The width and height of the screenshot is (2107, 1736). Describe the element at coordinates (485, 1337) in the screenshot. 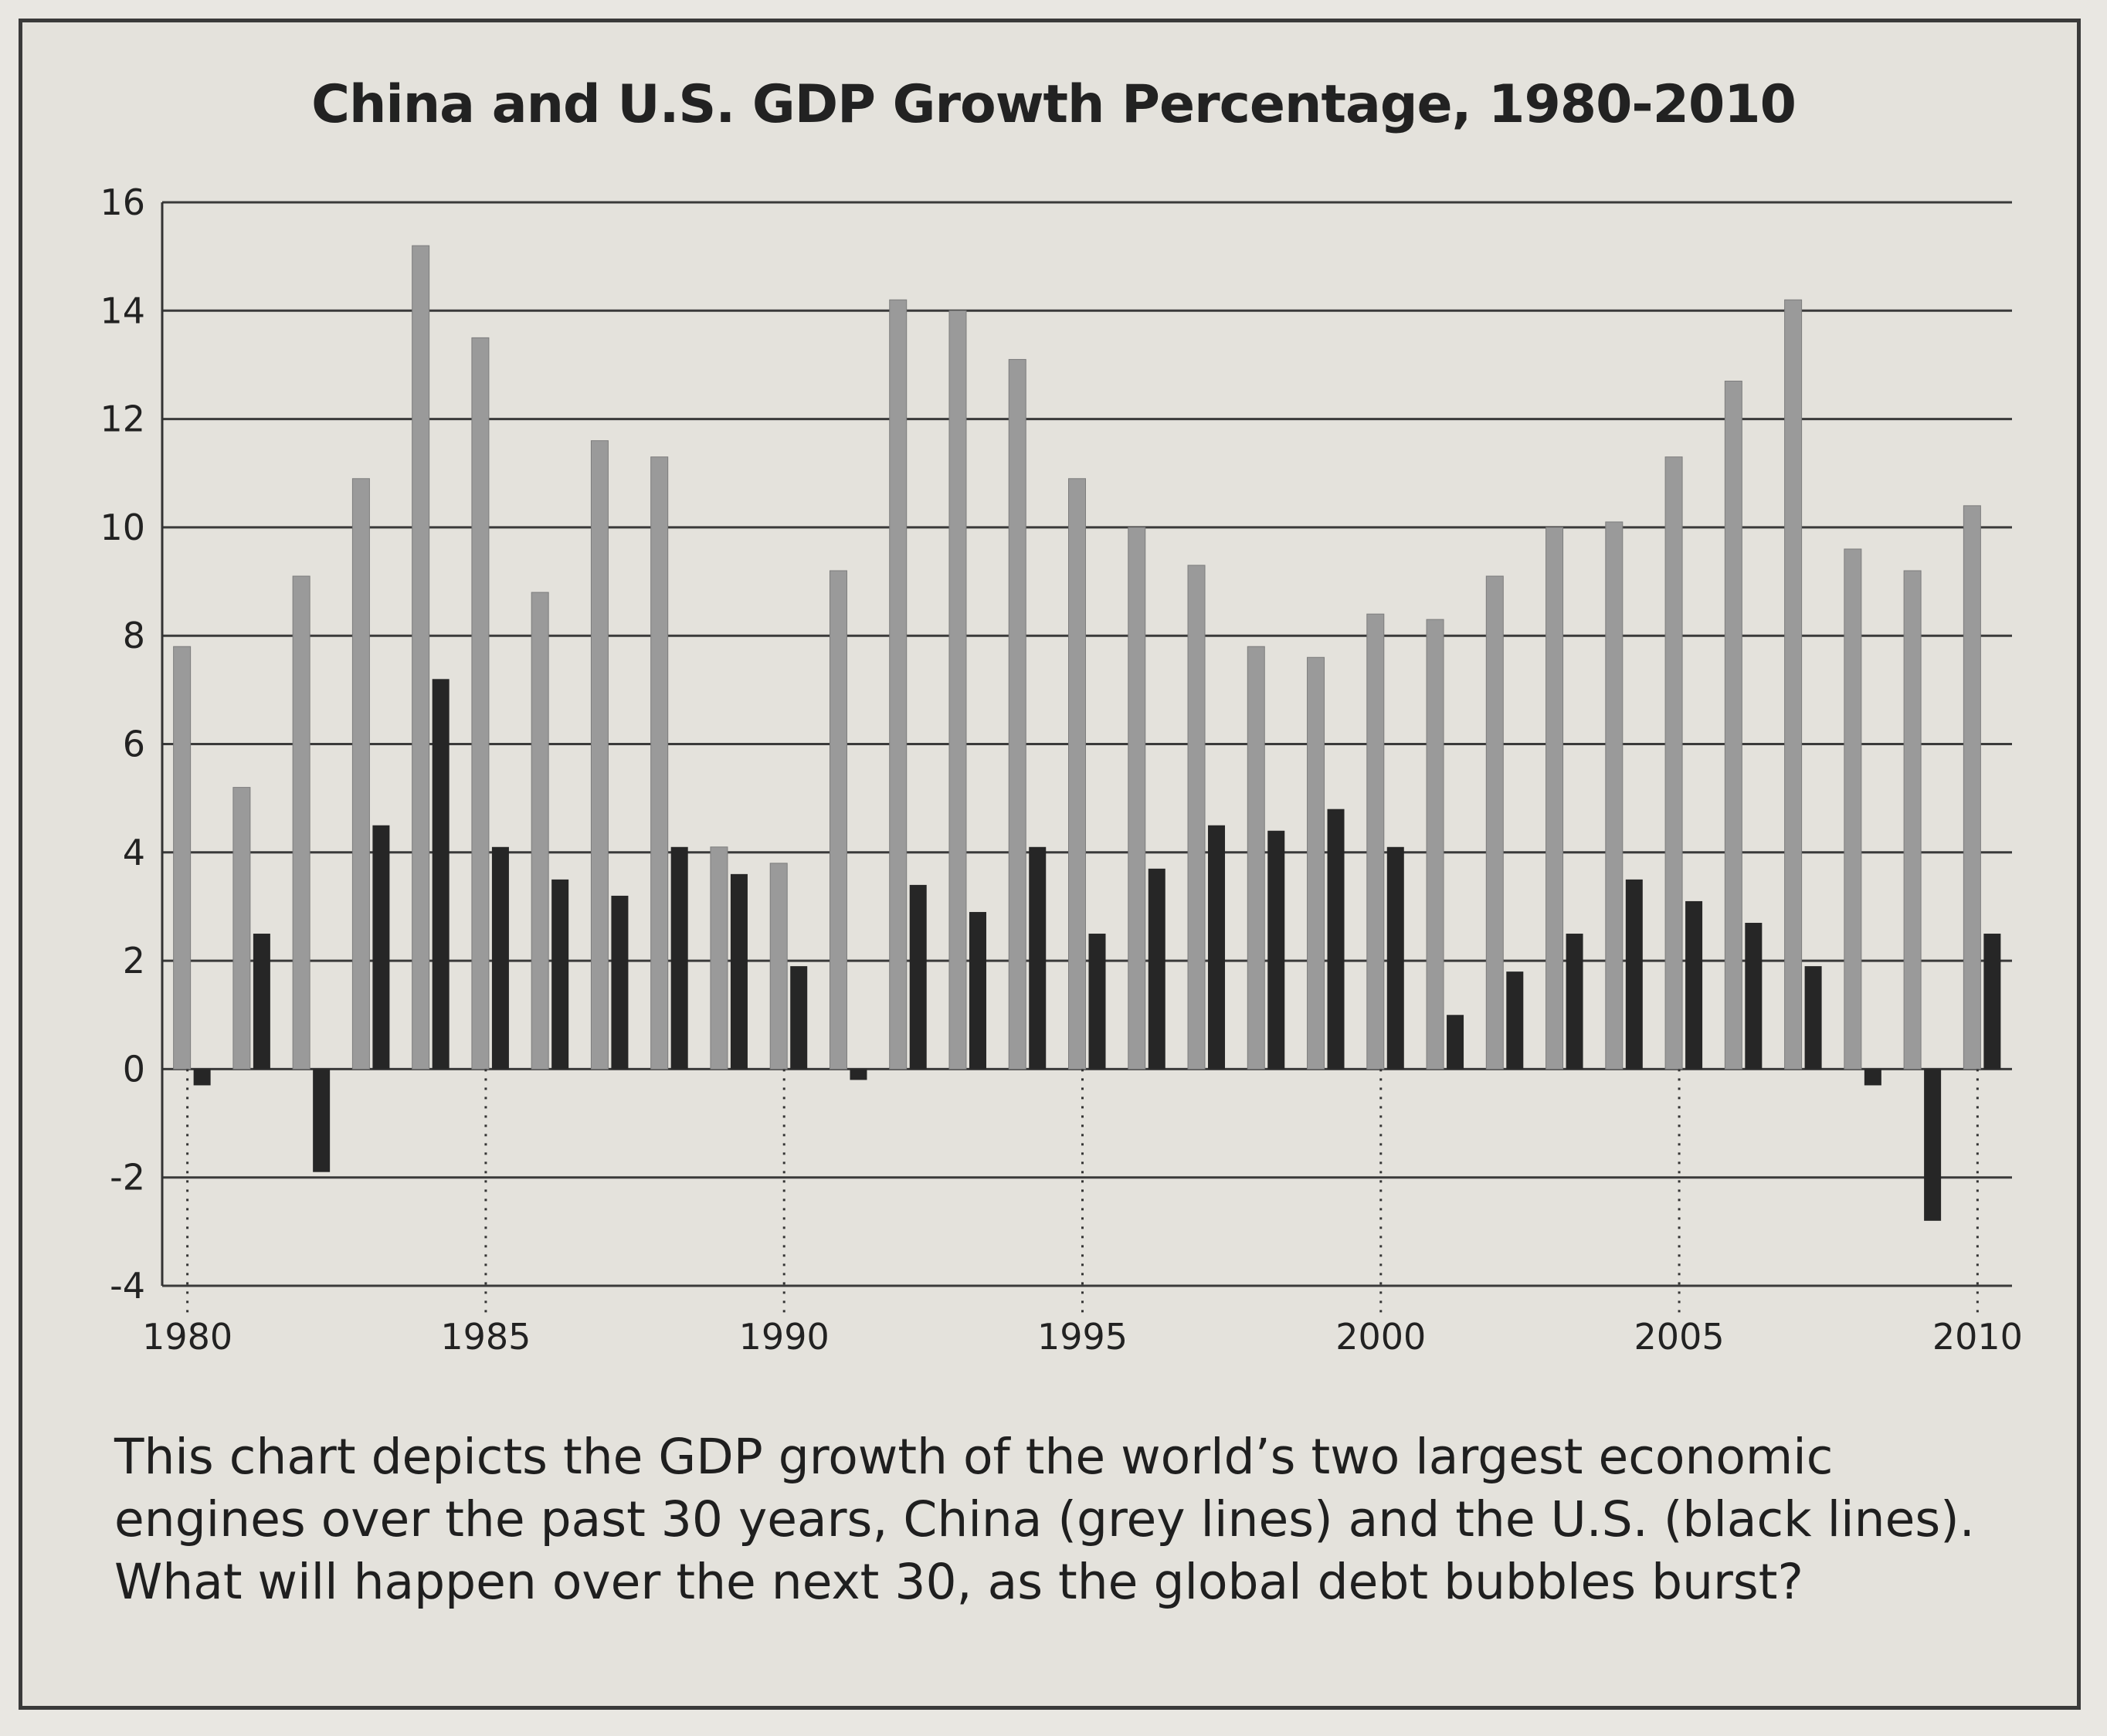

I see `x-tick-label: 1985` at that location.